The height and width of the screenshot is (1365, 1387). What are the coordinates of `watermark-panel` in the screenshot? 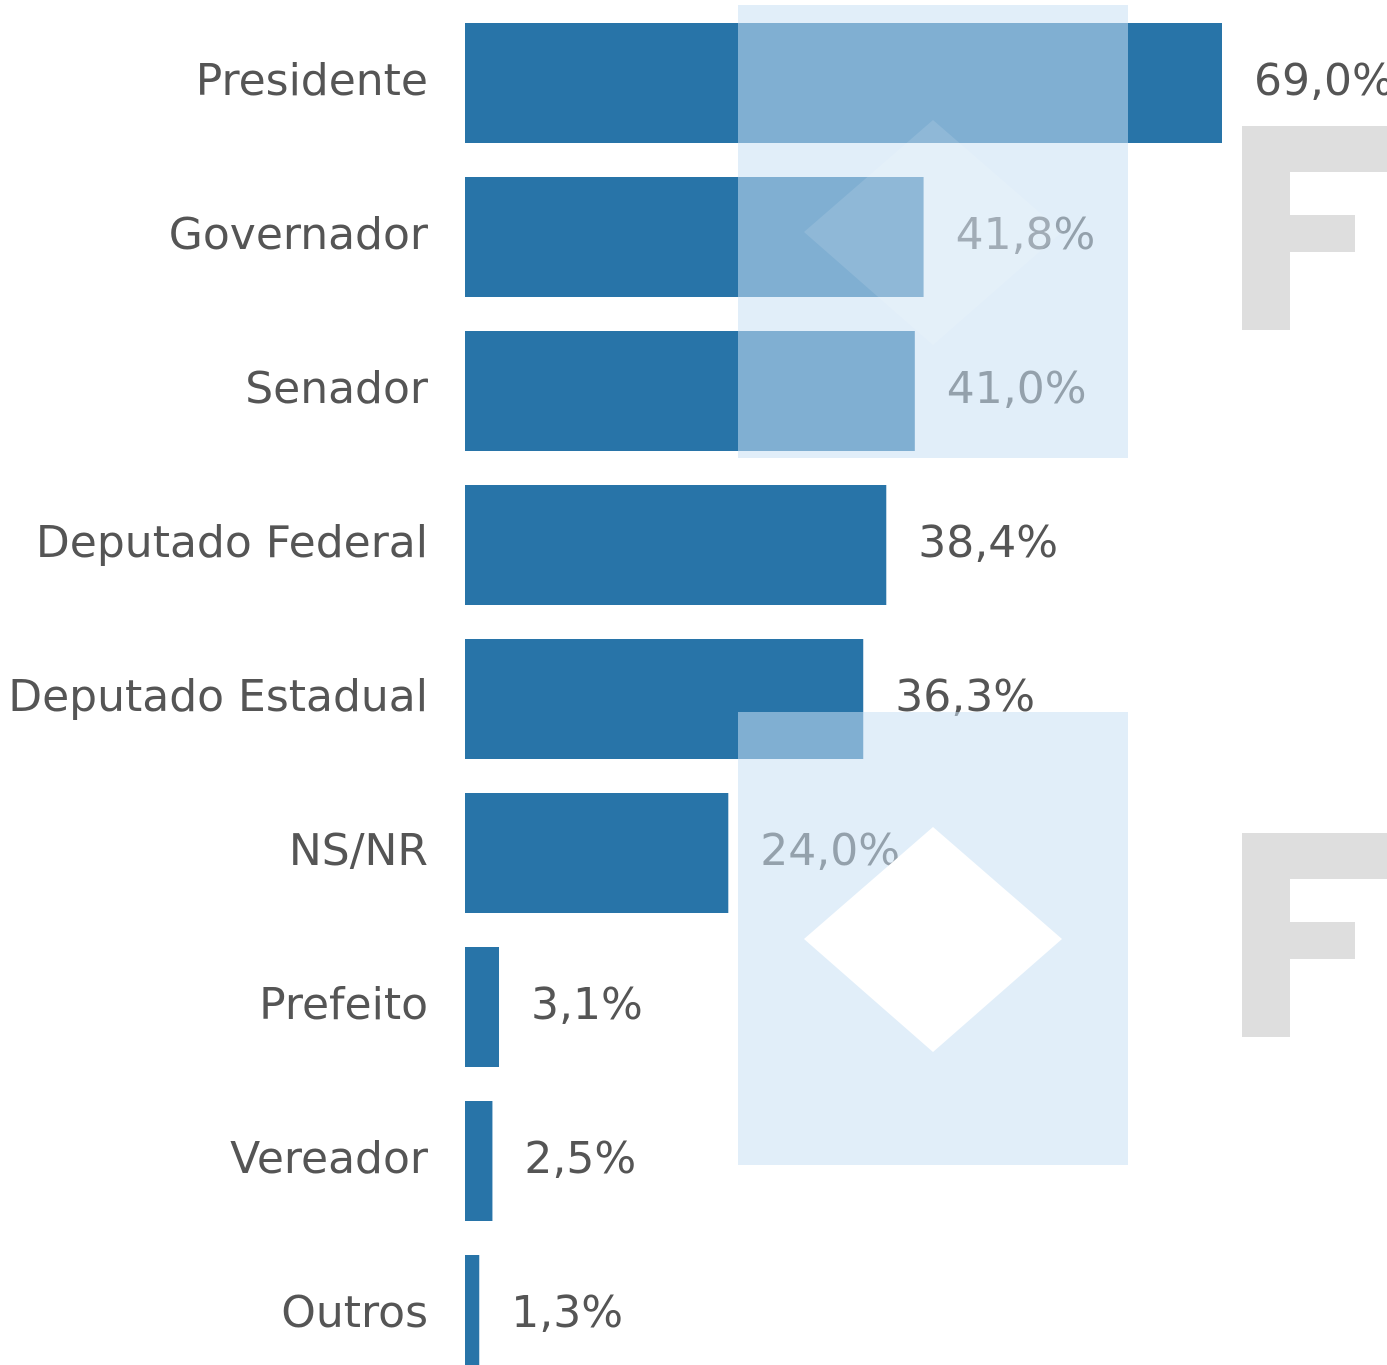 It's located at (933, 231).